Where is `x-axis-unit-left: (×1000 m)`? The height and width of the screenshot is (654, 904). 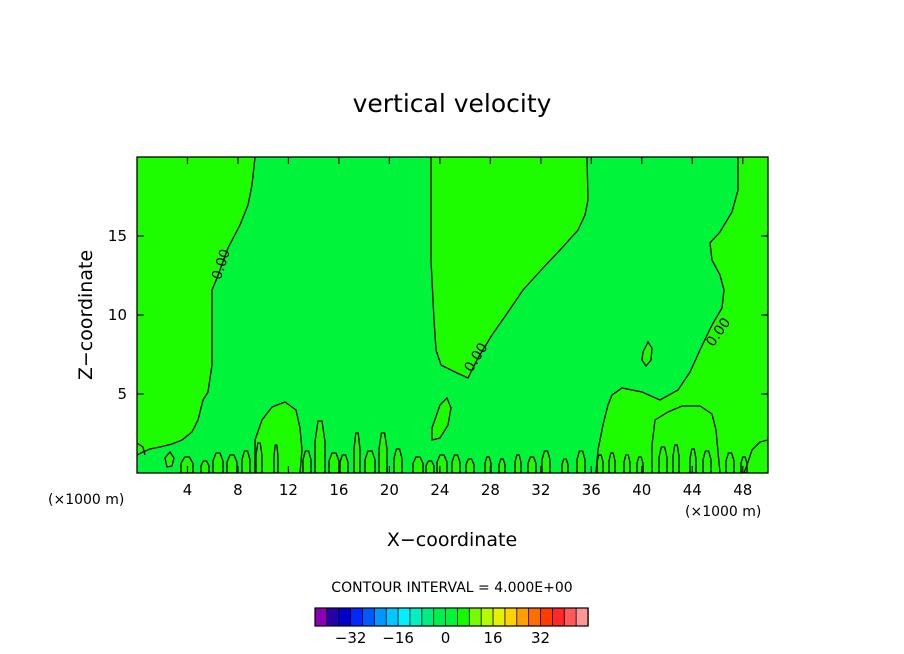
x-axis-unit-left: (×1000 m) is located at coordinates (86, 500).